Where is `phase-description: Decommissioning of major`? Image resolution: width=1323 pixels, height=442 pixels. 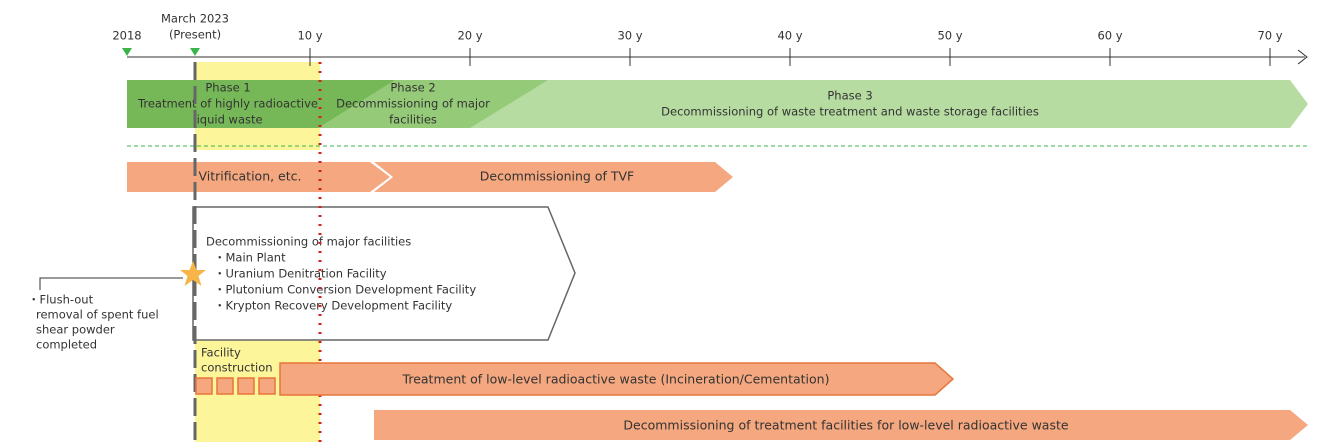 phase-description: Decommissioning of major is located at coordinates (413, 104).